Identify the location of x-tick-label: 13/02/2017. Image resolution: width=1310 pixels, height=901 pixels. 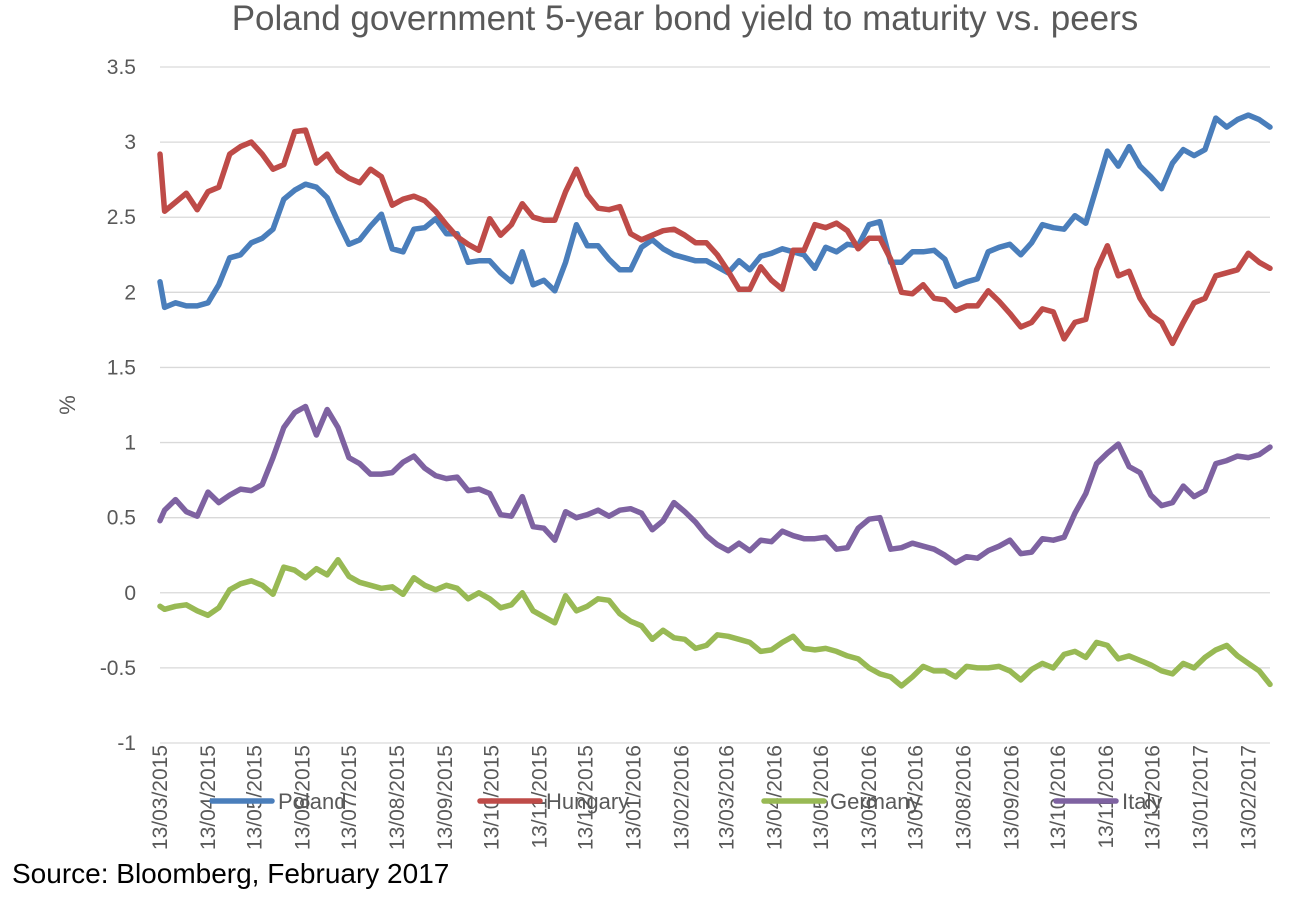
(1248, 797).